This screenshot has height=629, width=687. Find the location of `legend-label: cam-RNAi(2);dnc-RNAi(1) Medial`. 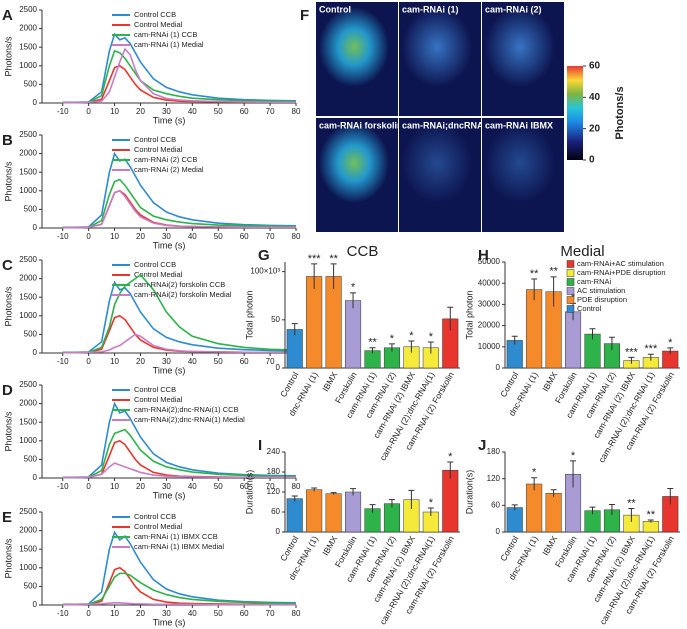

legend-label: cam-RNAi(2);dnc-RNAi(1) Medial is located at coordinates (189, 419).